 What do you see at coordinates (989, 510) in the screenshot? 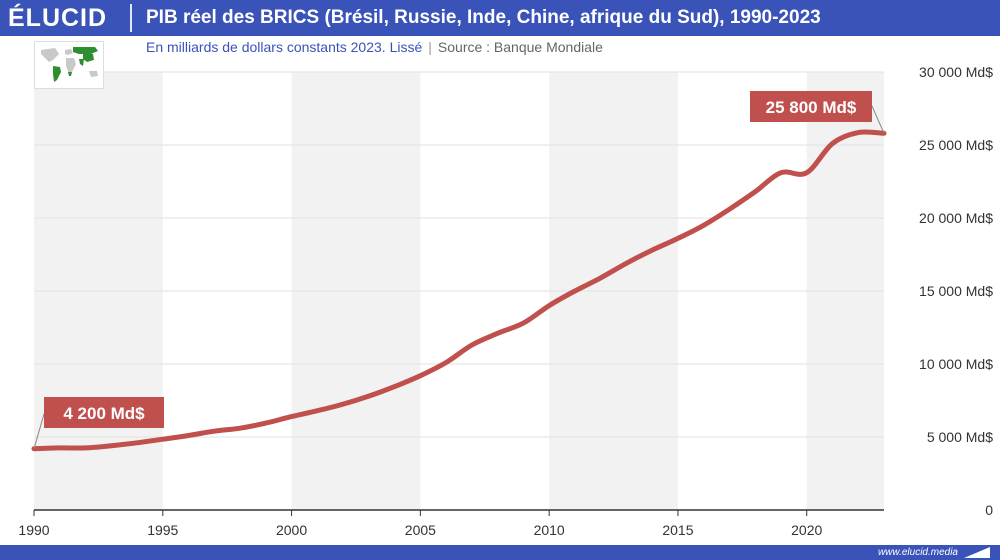
I see `y-tick-label: 0` at bounding box center [989, 510].